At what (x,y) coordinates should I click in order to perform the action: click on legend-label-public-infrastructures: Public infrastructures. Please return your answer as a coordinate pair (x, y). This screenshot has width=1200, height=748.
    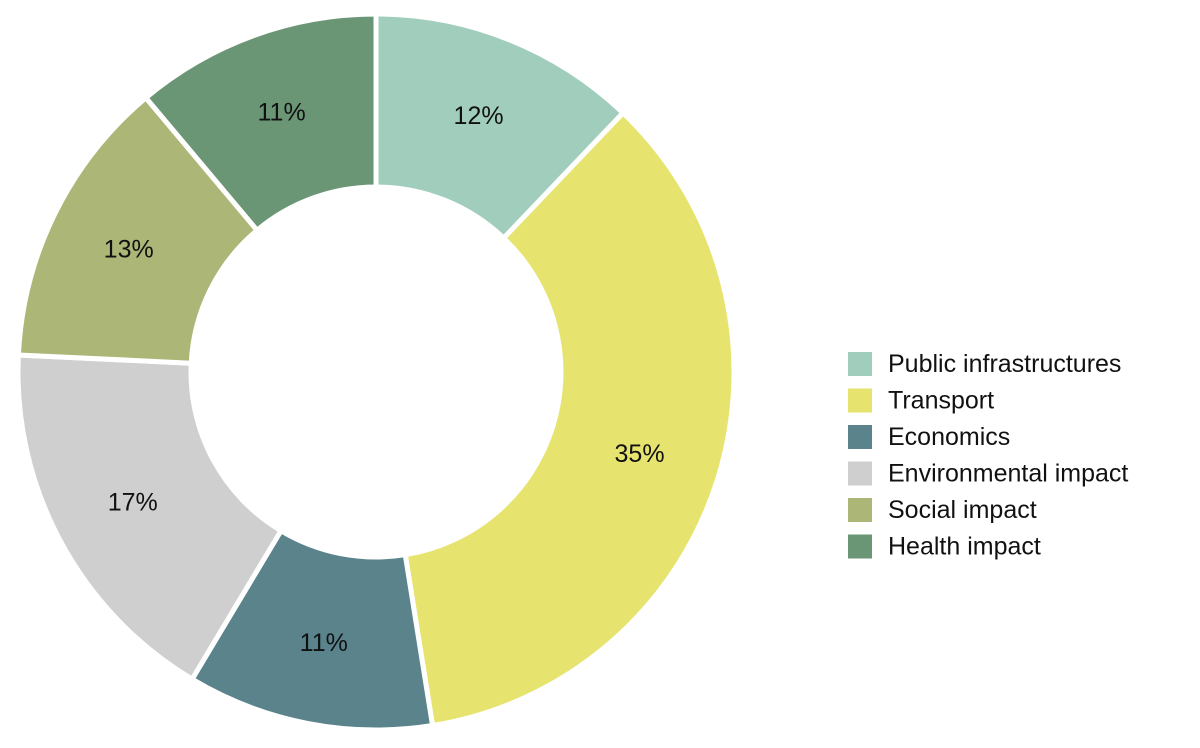
    Looking at the image, I should click on (1004, 364).